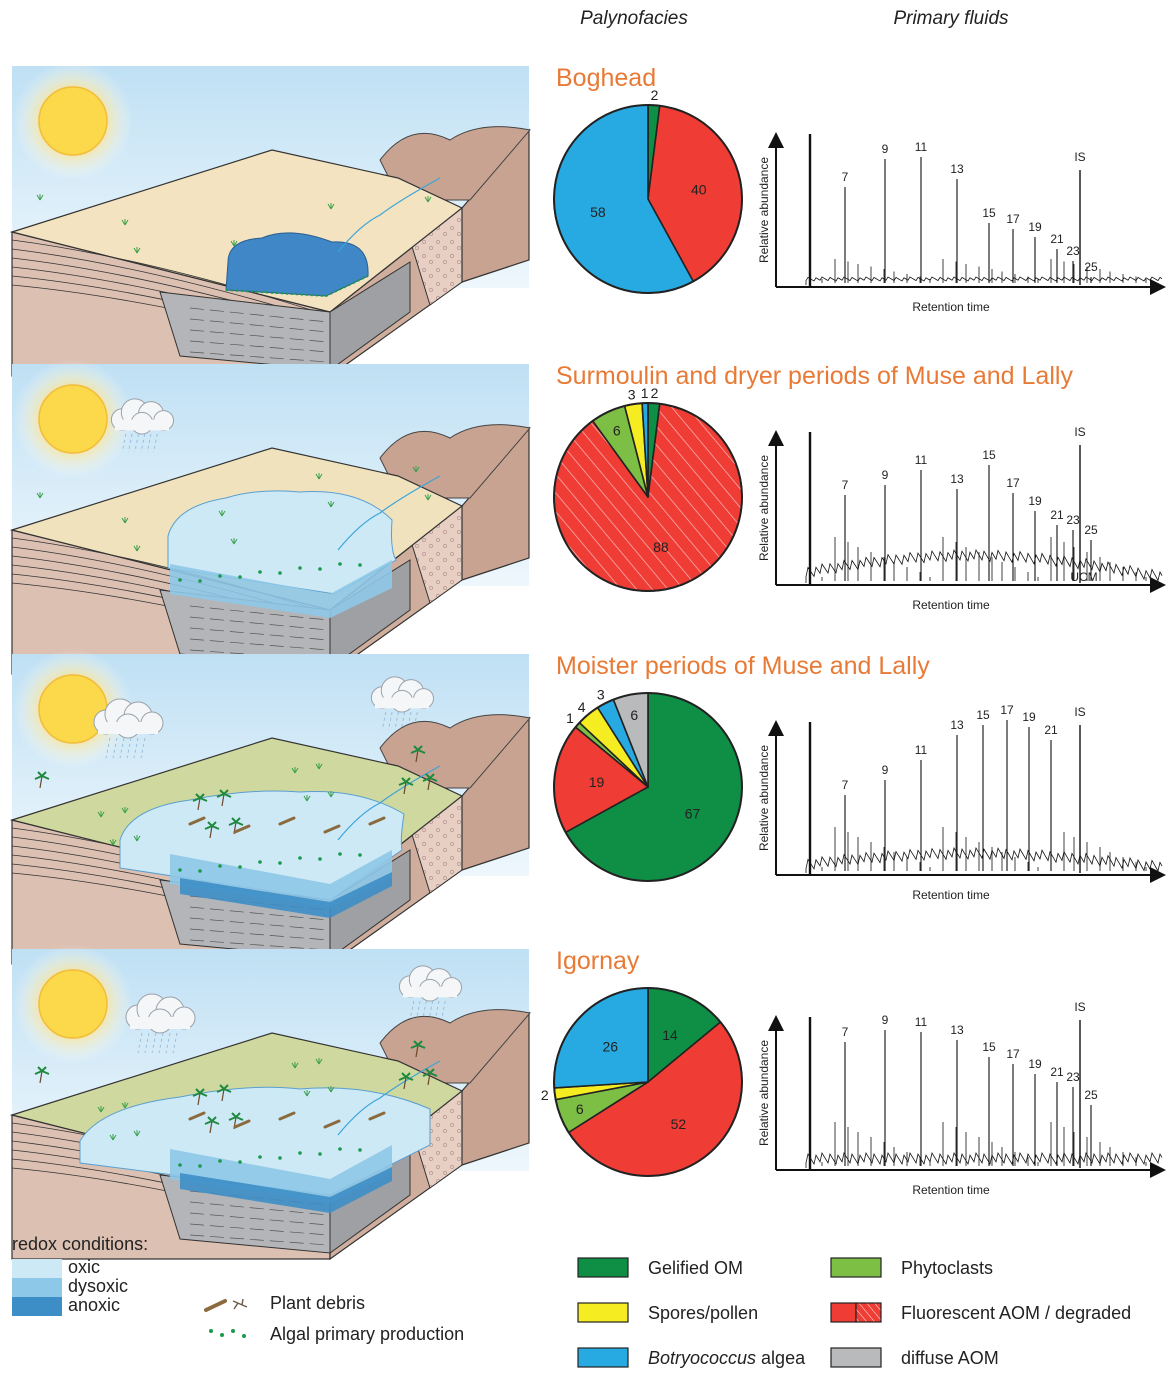 The height and width of the screenshot is (1379, 1171). What do you see at coordinates (776, 1023) in the screenshot?
I see `y-axis-arrow-icon` at bounding box center [776, 1023].